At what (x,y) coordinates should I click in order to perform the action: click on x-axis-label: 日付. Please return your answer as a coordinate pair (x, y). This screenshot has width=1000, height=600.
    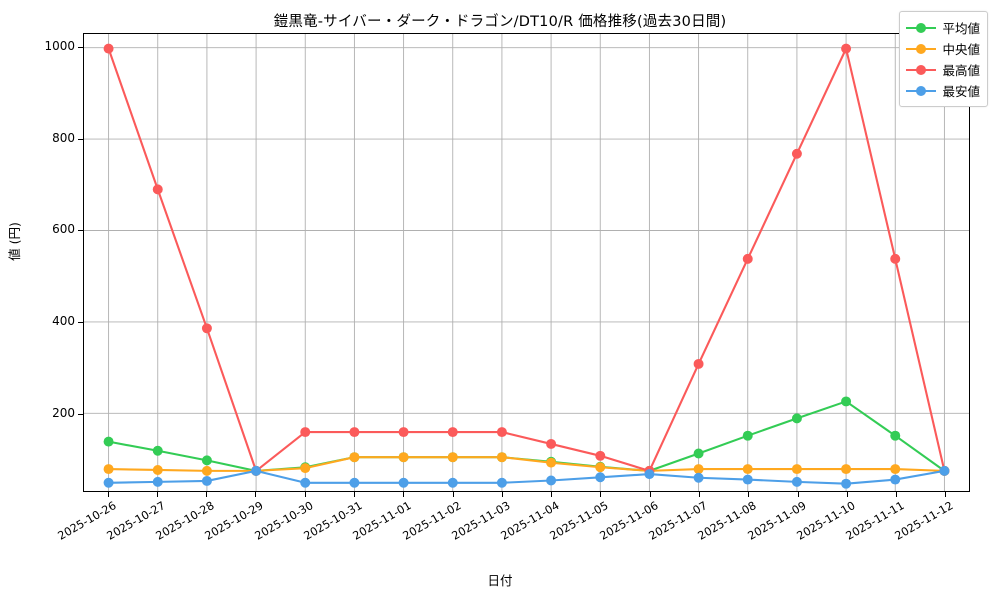
    Looking at the image, I should click on (500, 580).